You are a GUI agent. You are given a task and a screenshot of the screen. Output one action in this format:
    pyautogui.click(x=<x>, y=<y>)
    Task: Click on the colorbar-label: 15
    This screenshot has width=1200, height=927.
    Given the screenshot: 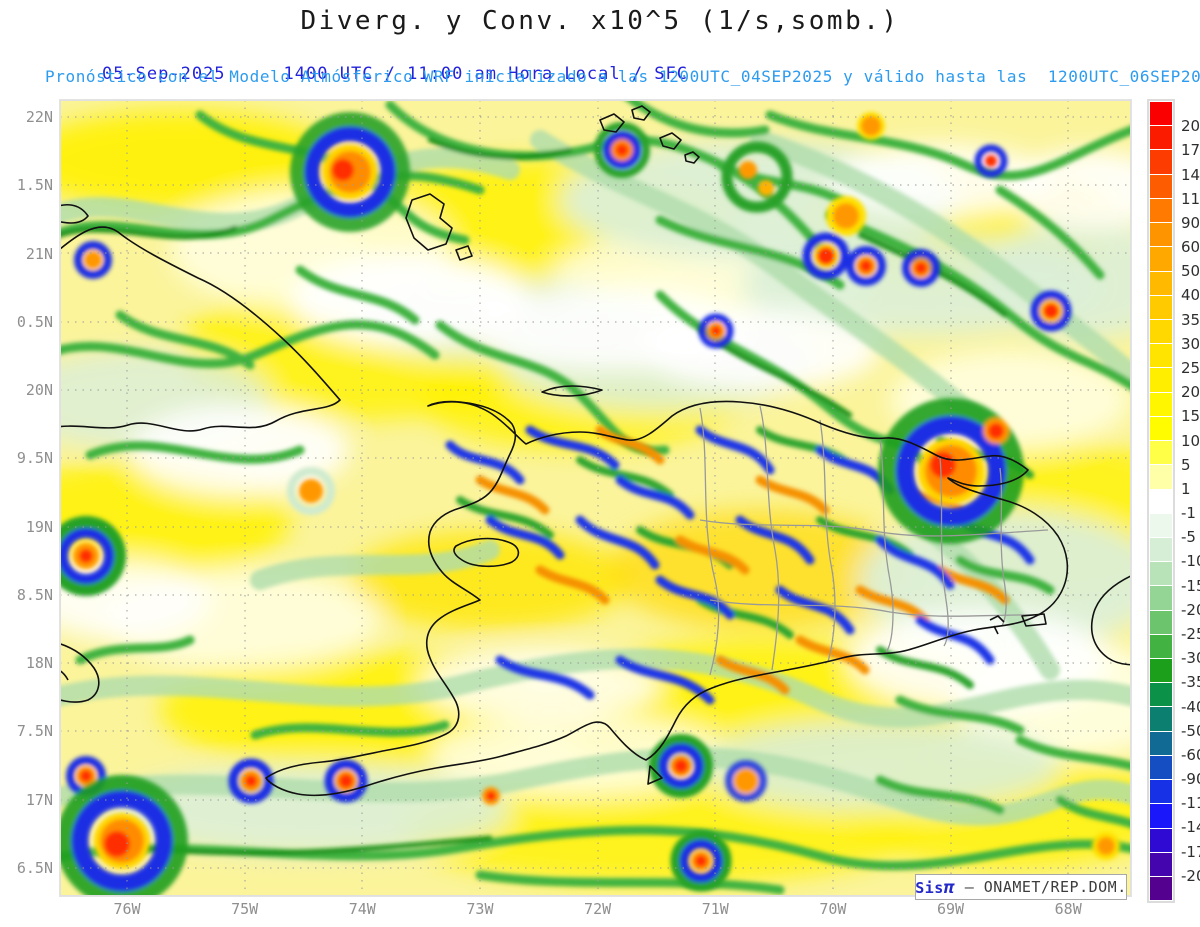 What is the action you would take?
    pyautogui.click(x=1190, y=416)
    